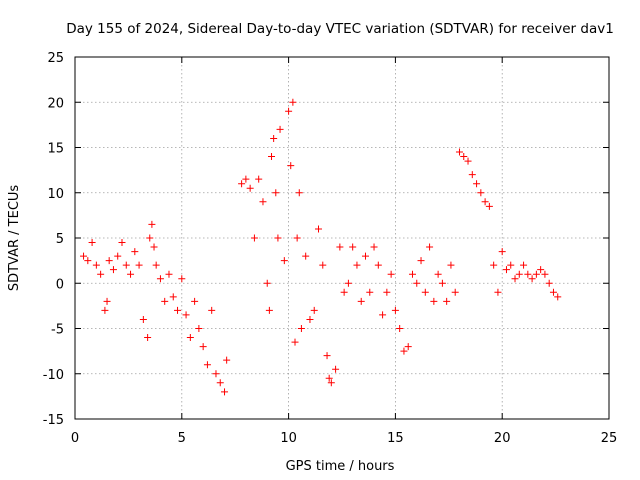 This screenshot has width=640, height=480. Describe the element at coordinates (55, 103) in the screenshot. I see `y-tick-label: 20` at that location.